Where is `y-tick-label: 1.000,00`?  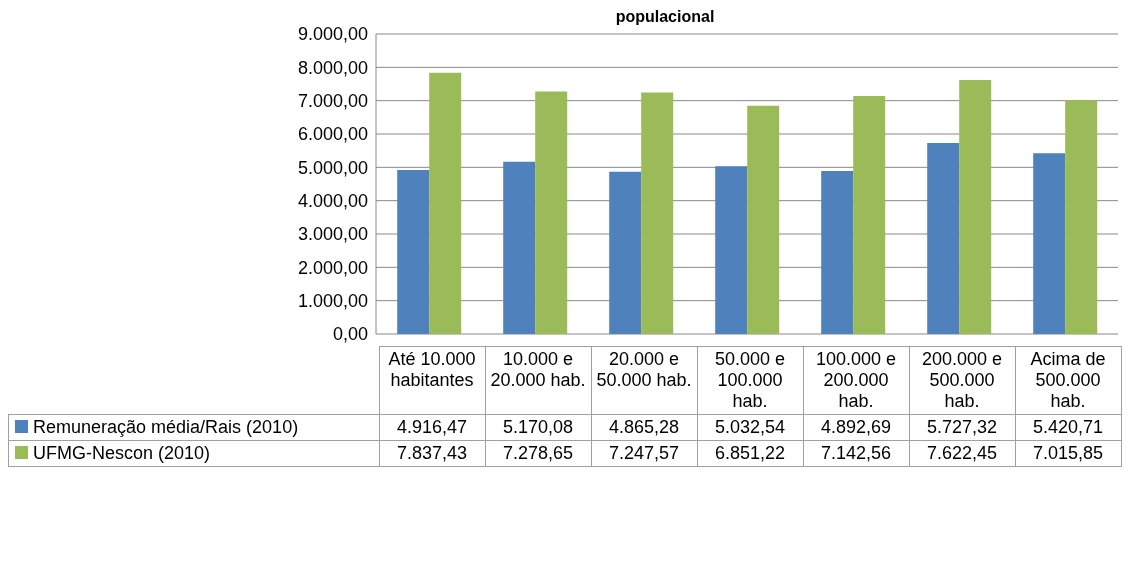
y-tick-label: 1.000,00 is located at coordinates (332, 301).